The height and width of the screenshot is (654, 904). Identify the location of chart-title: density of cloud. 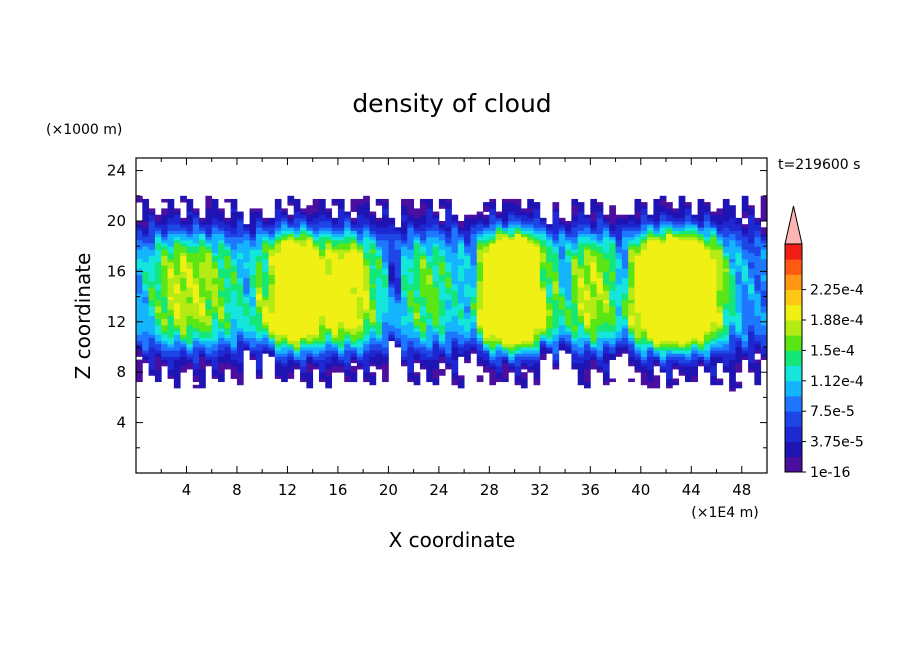
(451, 103).